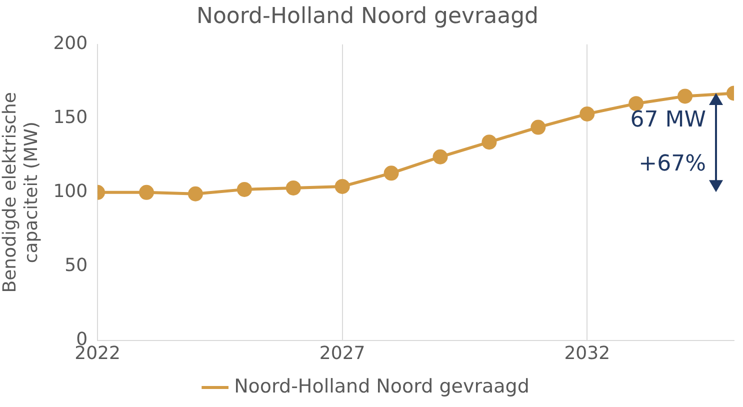 This screenshot has width=743, height=407. Describe the element at coordinates (367, 16) in the screenshot. I see `chart-title: Noord-Holland Noord gevraagd` at that location.